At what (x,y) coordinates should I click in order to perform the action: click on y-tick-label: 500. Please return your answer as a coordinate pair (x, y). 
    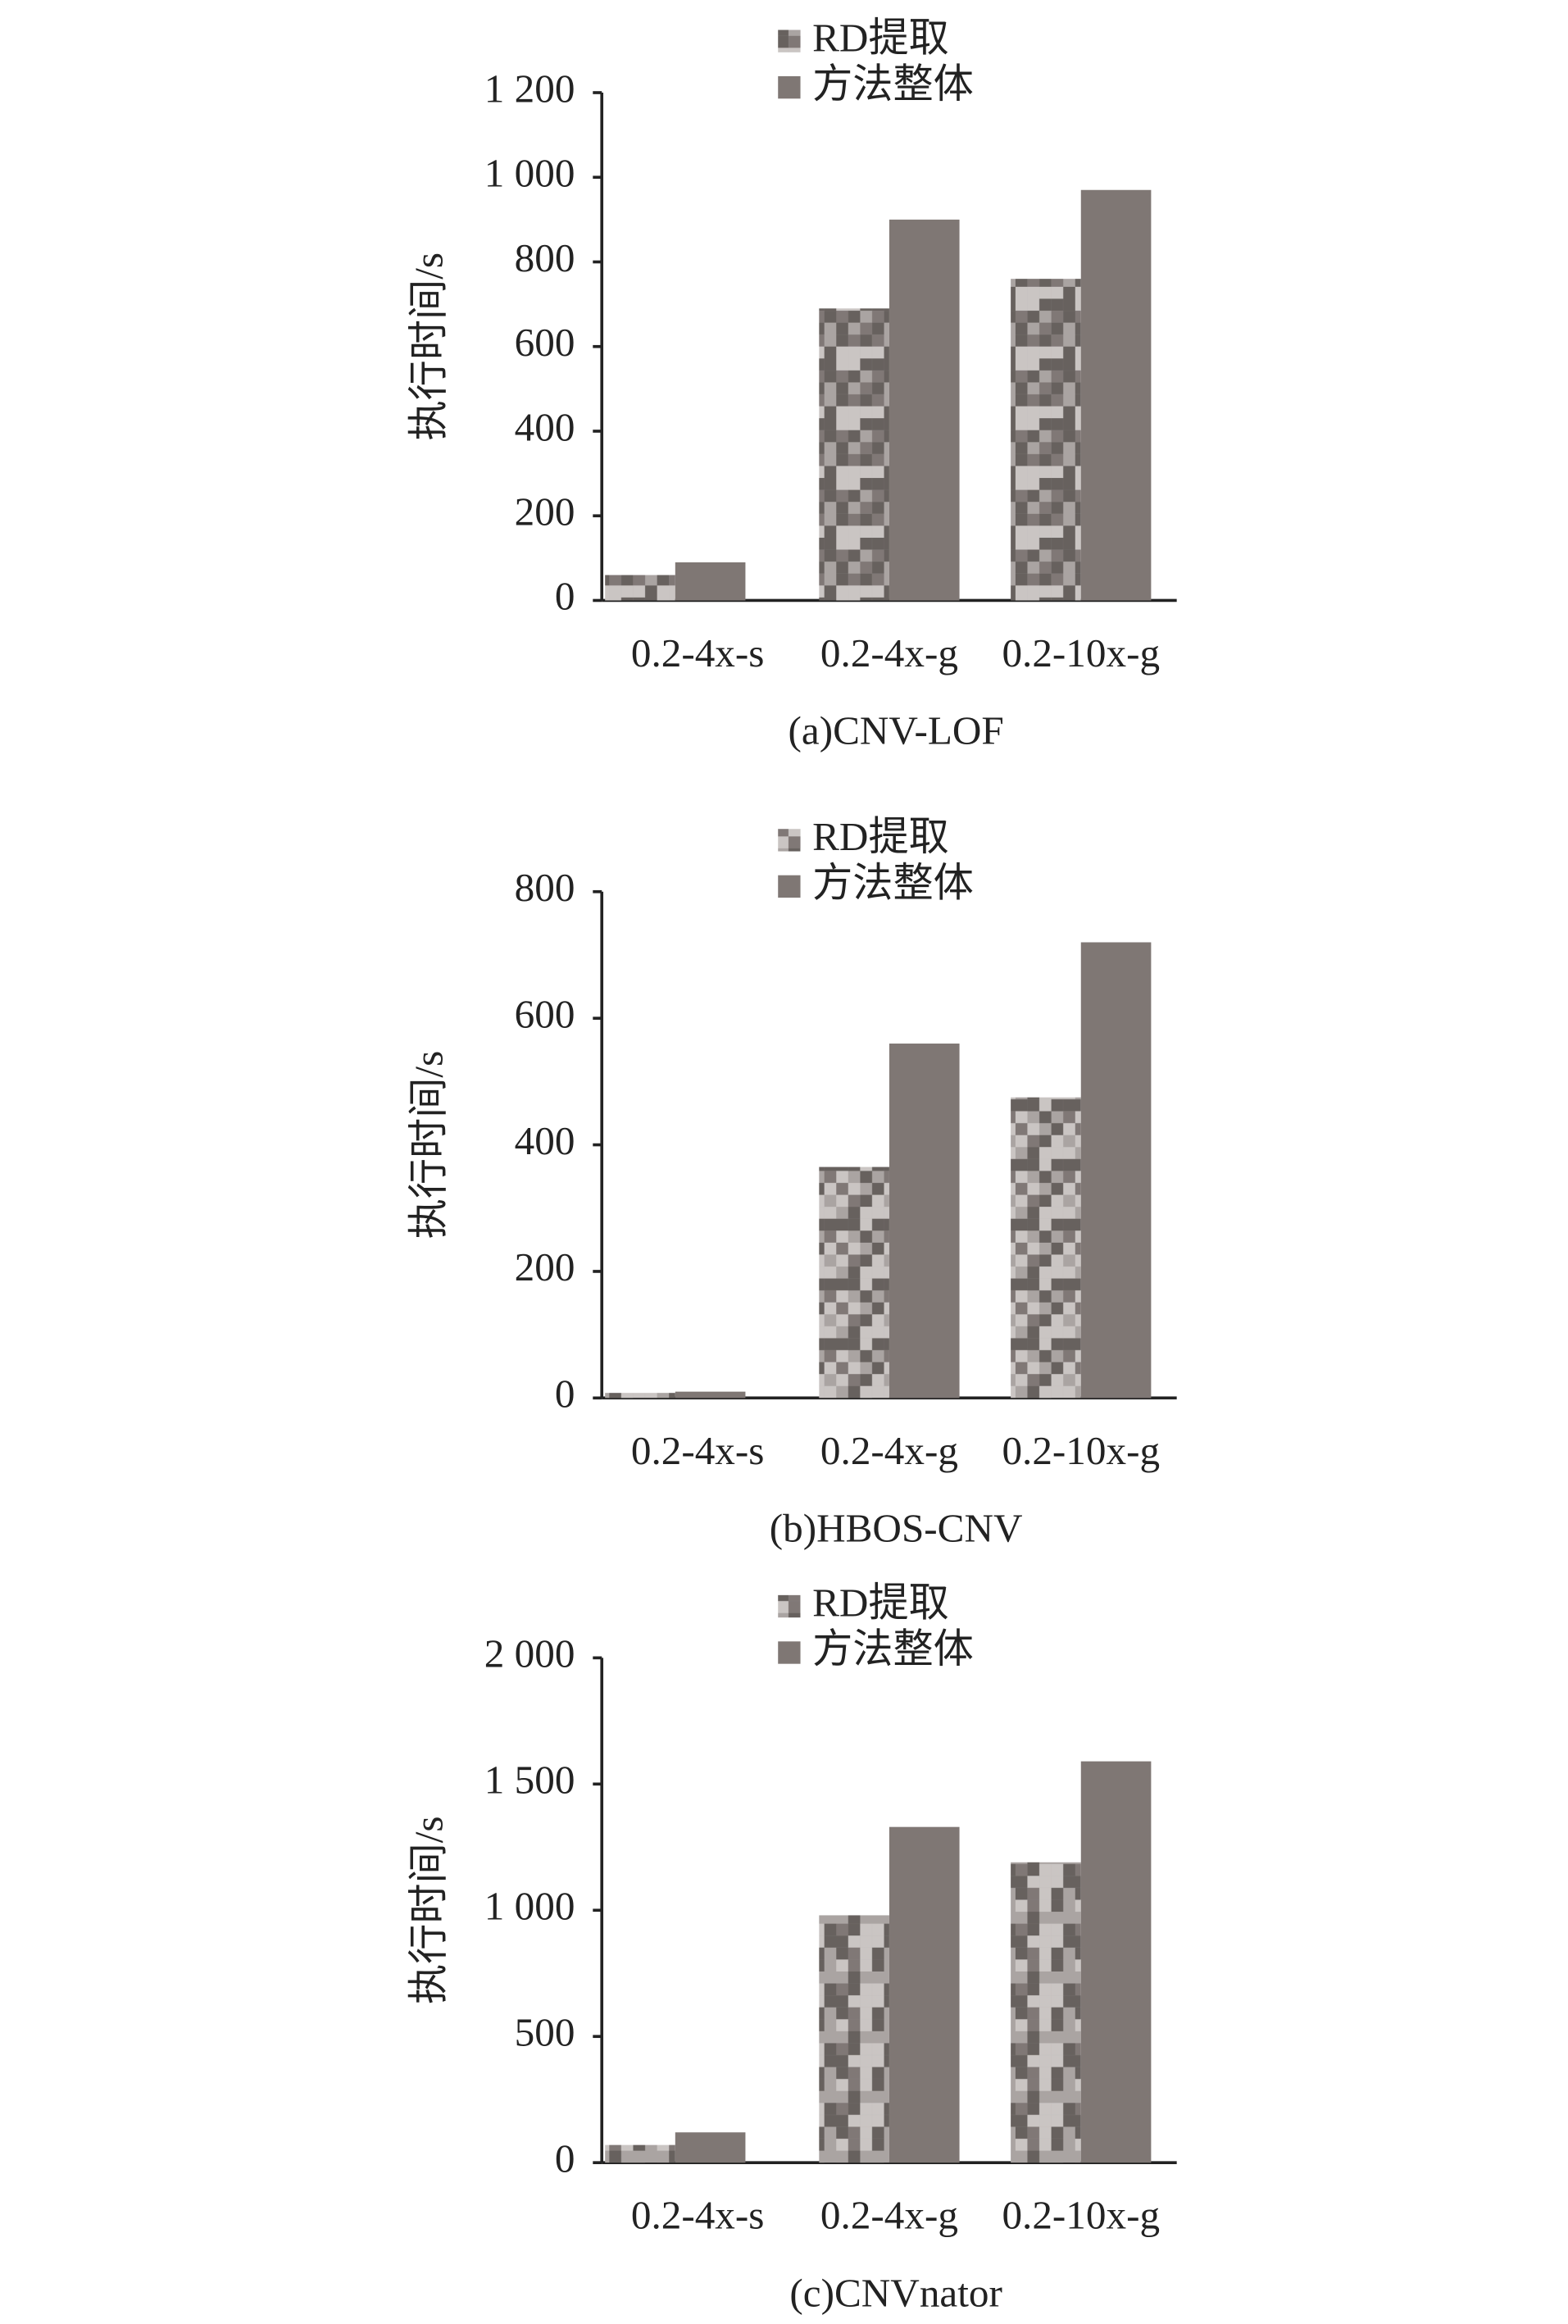
    Looking at the image, I should click on (545, 2033).